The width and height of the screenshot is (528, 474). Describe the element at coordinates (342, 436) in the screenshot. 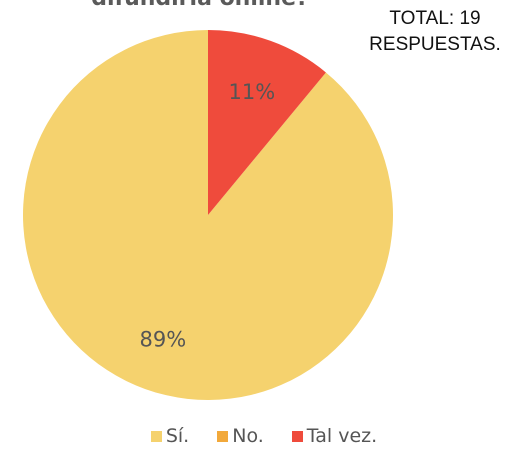

I see `legend-label-2: Tal vez.` at that location.